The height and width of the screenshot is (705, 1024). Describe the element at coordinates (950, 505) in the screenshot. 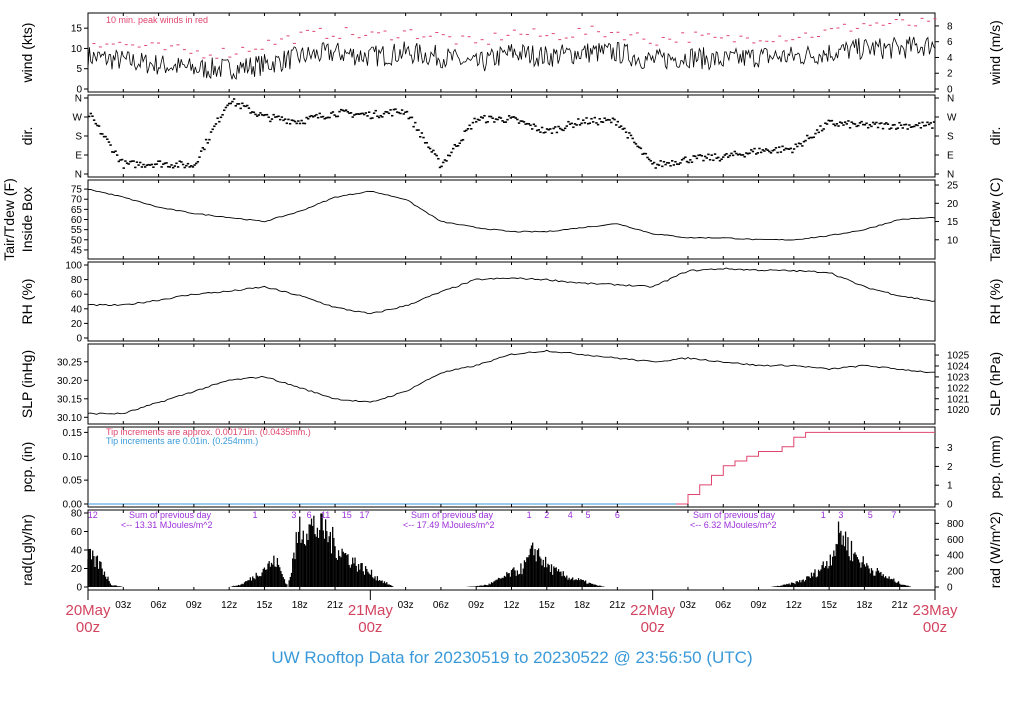

I see `y-tick-label-right: 0` at that location.